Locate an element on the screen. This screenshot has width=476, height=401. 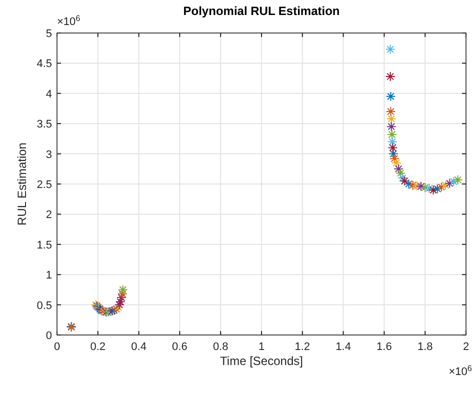
y-tick-label: 1.5 is located at coordinates (44, 245).